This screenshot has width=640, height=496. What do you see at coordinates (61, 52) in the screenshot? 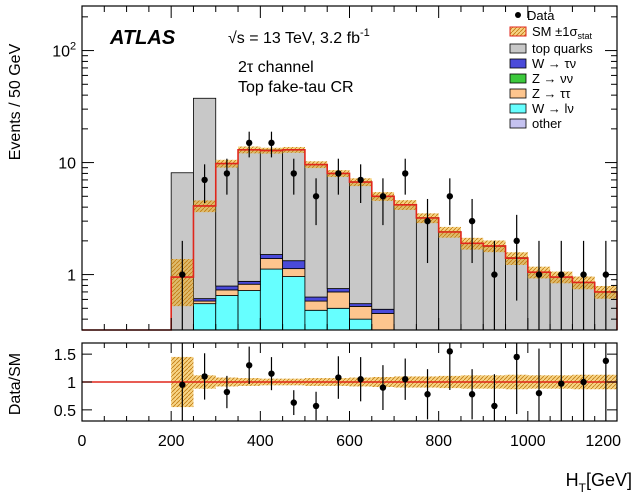
I see `main-y-tick-label-100: 10` at bounding box center [61, 52].